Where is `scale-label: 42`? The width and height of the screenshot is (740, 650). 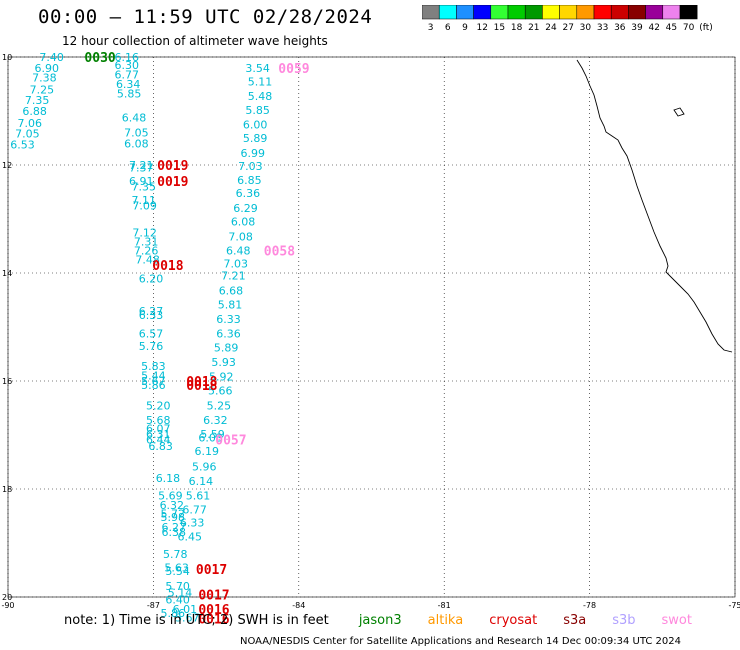
scale-label: 42 is located at coordinates (653, 28).